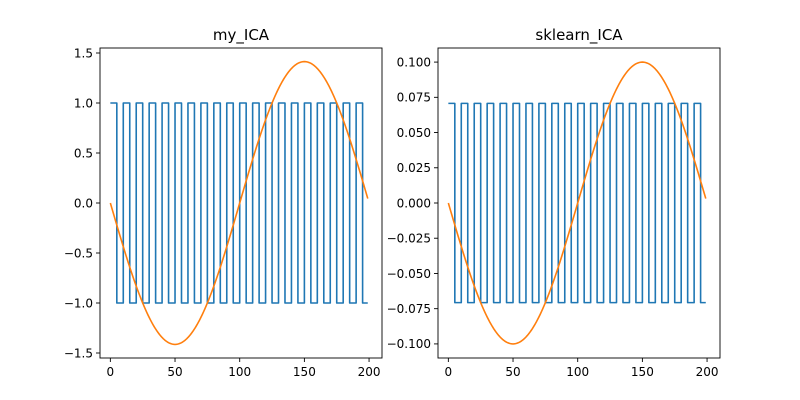 The width and height of the screenshot is (800, 400). What do you see at coordinates (579, 35) in the screenshot?
I see `chart-title-sklearn-ica: sklearn_ICA` at bounding box center [579, 35].